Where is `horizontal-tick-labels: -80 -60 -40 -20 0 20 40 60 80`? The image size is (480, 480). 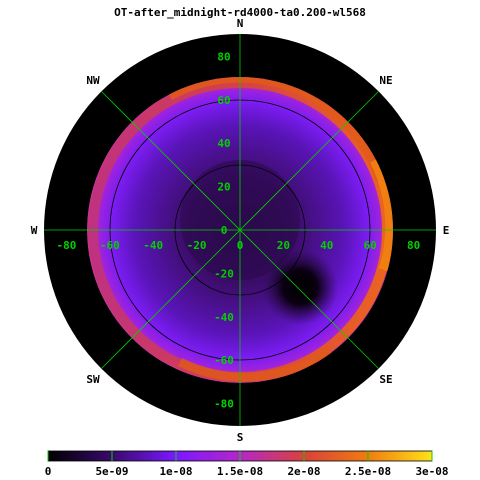 horizontal-tick-labels: -80 -60 -40 -20 0 20 40 60 80 is located at coordinates (238, 245).